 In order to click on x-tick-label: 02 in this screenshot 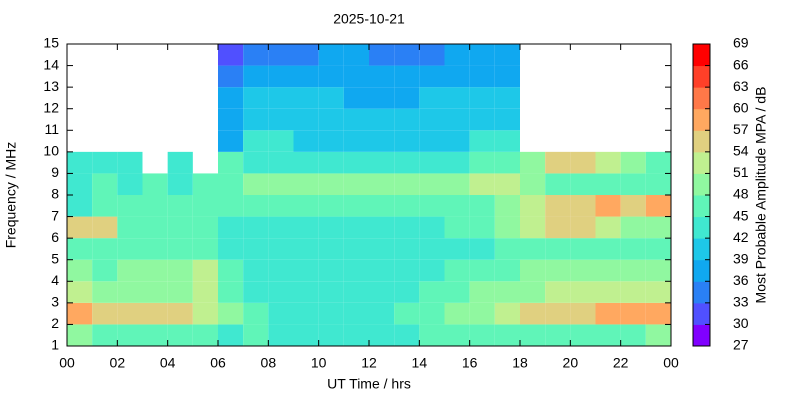, I will do `click(118, 363)`.